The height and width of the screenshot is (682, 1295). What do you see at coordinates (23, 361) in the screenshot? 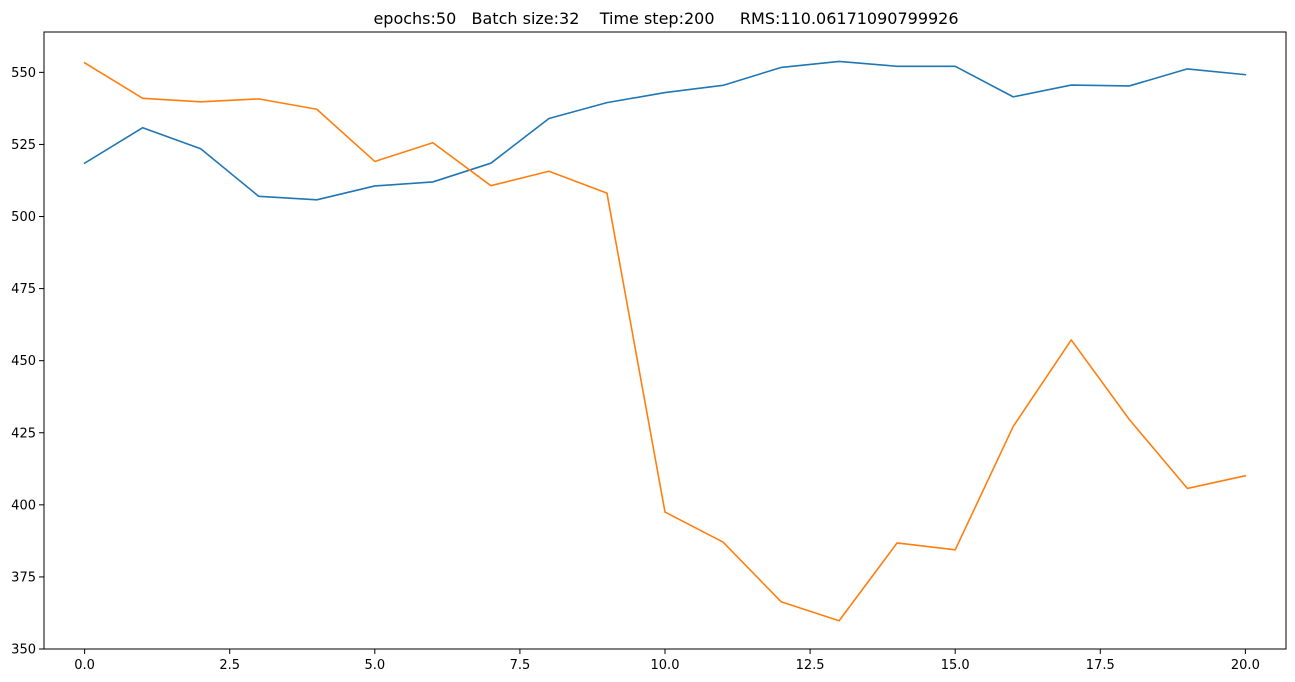
I see `y-tick-label: 450` at bounding box center [23, 361].